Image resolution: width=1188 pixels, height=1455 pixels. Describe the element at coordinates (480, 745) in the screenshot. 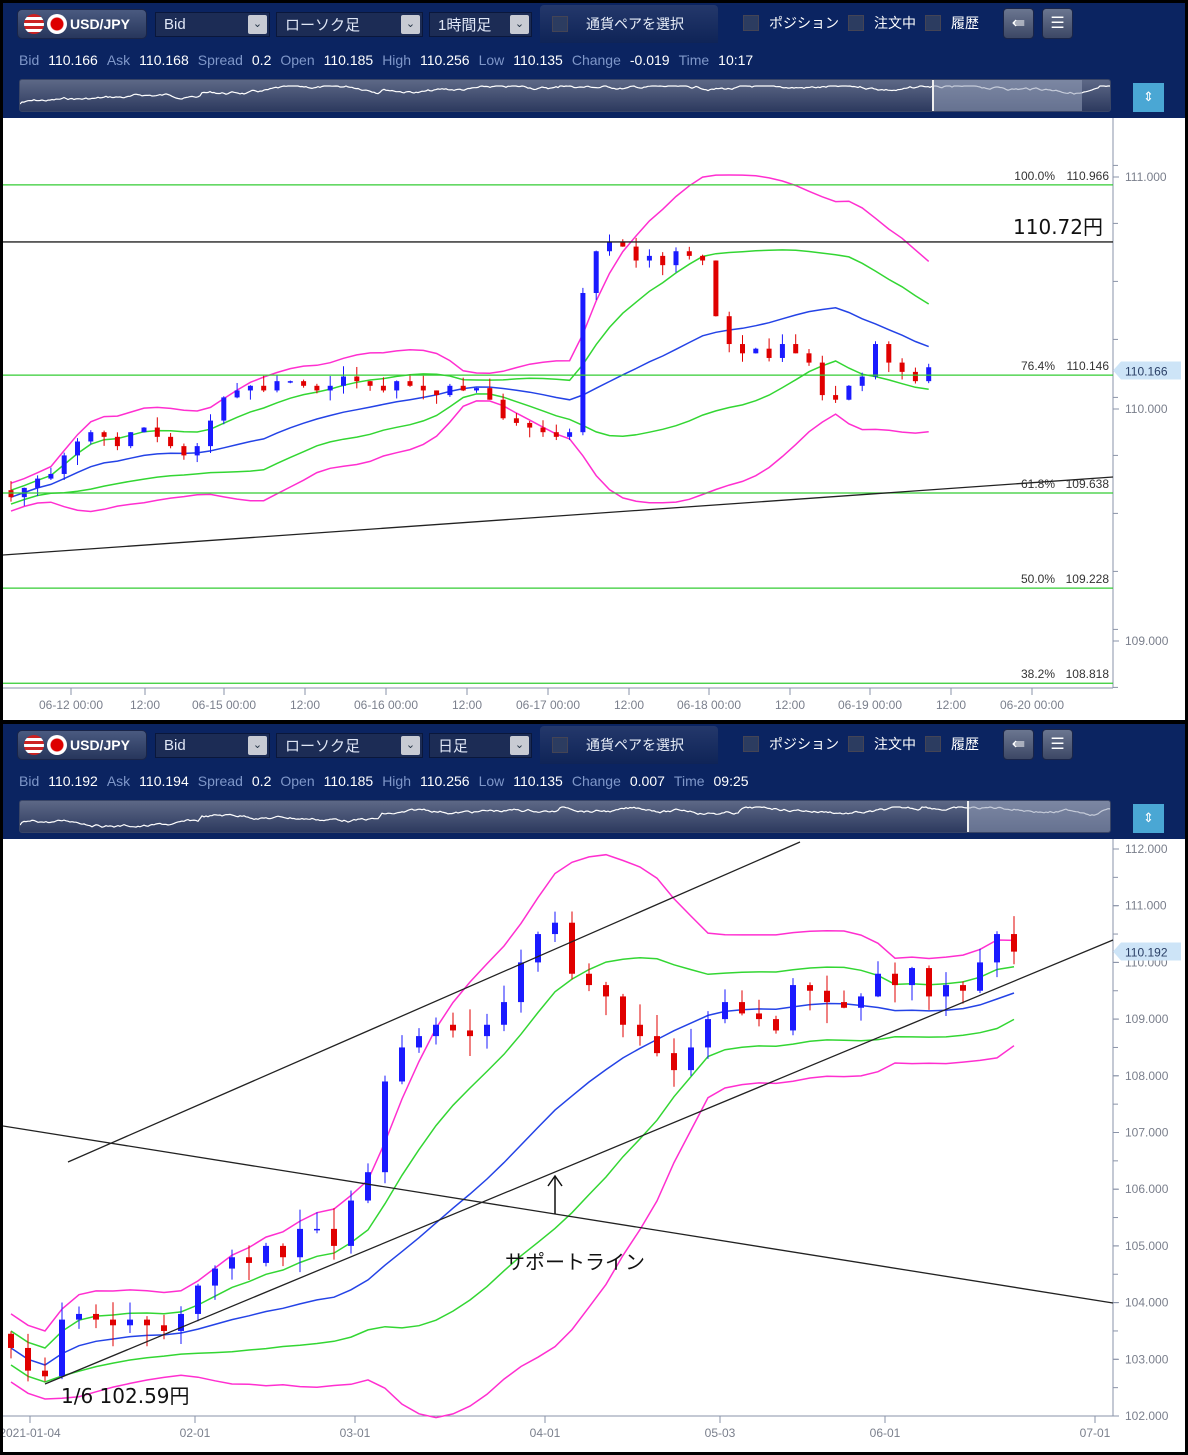

I see `timeframe-select: 日足 ⌄` at that location.